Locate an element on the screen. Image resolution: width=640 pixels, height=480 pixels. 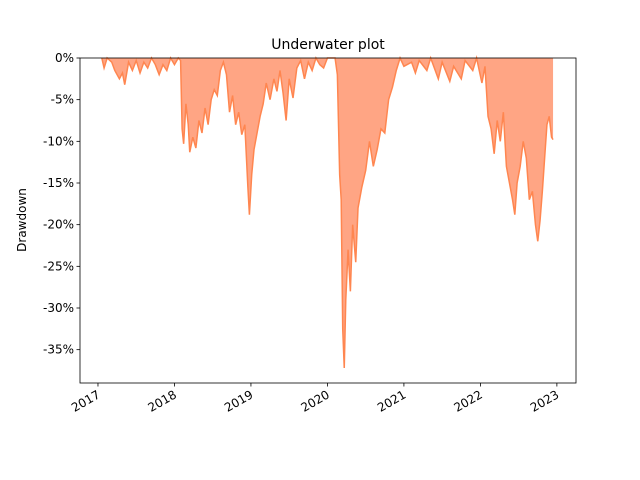
x-tick-label: 2017 is located at coordinates (85, 400).